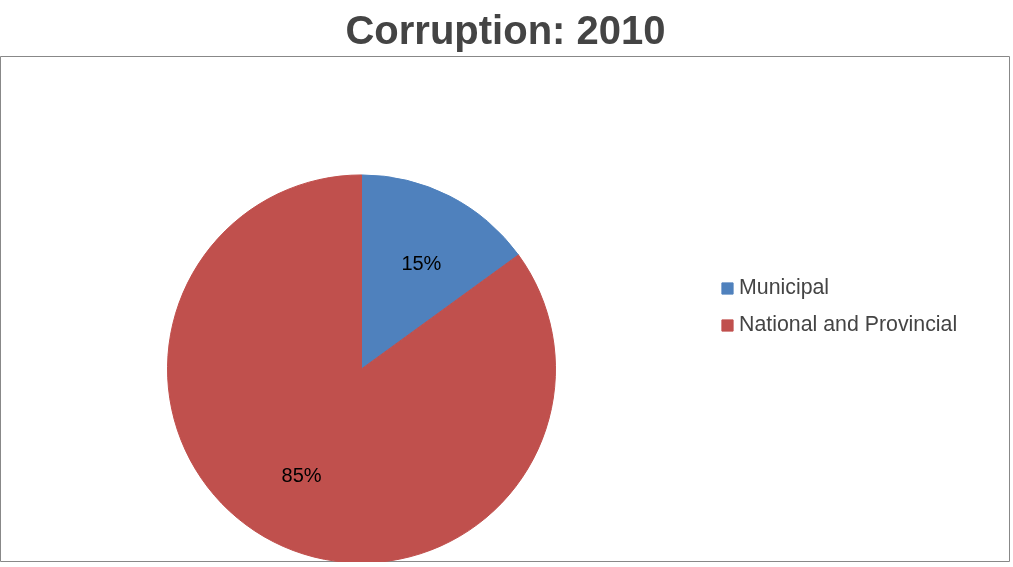  I want to click on chart-title: Corruption: 2010, so click(505, 29).